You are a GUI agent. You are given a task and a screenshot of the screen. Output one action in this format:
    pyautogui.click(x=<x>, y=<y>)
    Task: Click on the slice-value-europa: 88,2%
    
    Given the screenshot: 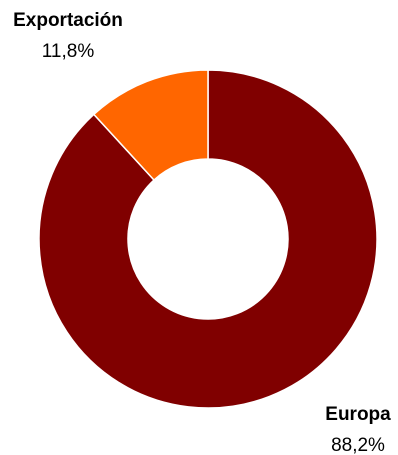 What is the action you would take?
    pyautogui.click(x=358, y=445)
    